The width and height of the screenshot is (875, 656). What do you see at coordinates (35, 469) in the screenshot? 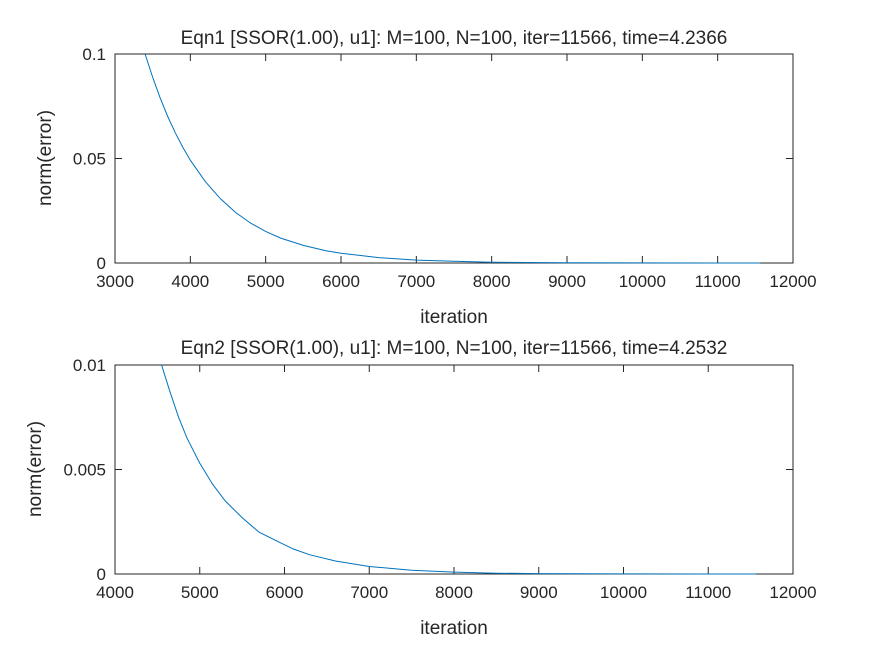
I see `y-axis-label-2: norm(error)` at bounding box center [35, 469].